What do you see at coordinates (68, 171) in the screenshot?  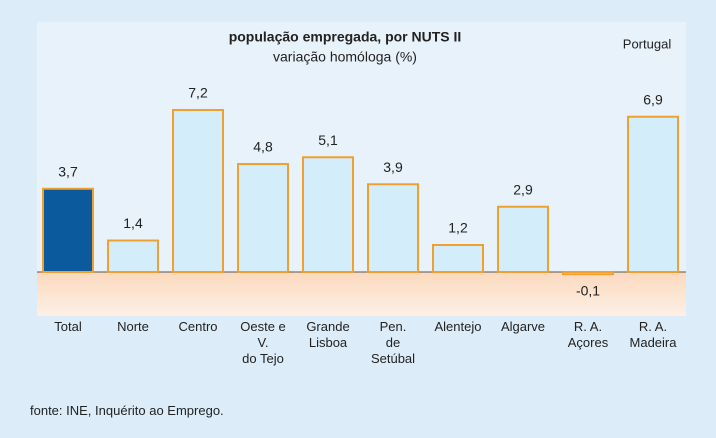 I see `value-label: 3,7` at bounding box center [68, 171].